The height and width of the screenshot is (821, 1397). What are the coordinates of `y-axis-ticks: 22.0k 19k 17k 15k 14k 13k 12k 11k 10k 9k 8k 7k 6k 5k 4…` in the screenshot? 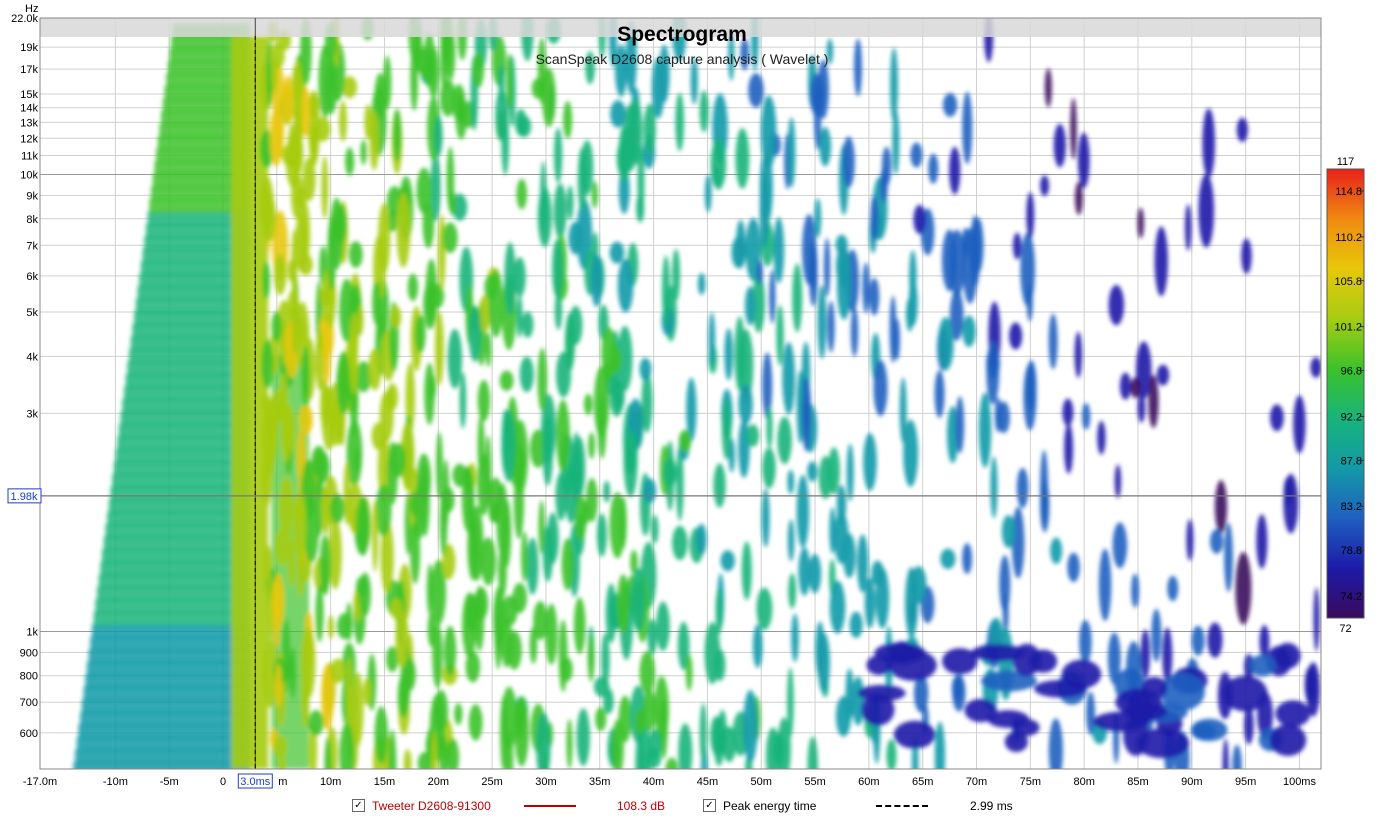 It's located at (24, 376).